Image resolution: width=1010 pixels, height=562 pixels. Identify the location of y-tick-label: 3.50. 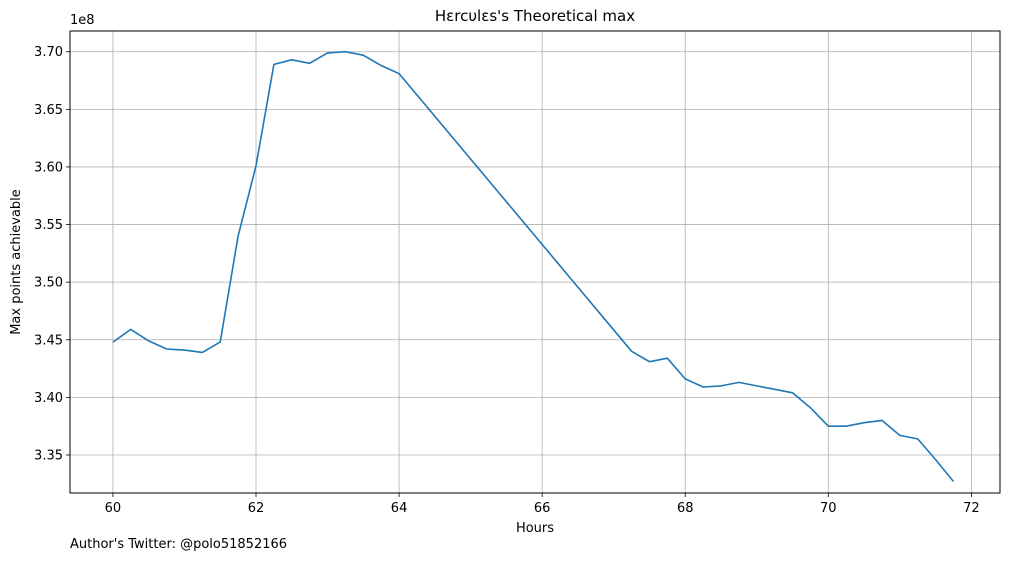
(48, 283).